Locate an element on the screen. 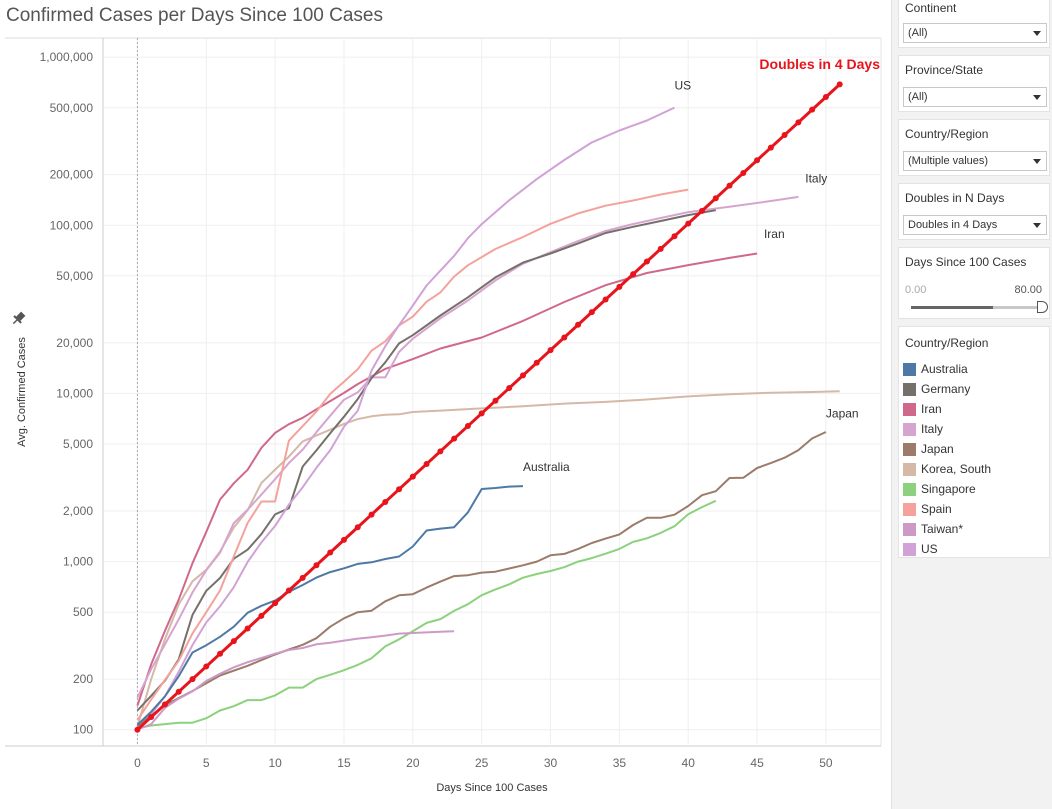  continent-dropdown: (All) is located at coordinates (975, 33).